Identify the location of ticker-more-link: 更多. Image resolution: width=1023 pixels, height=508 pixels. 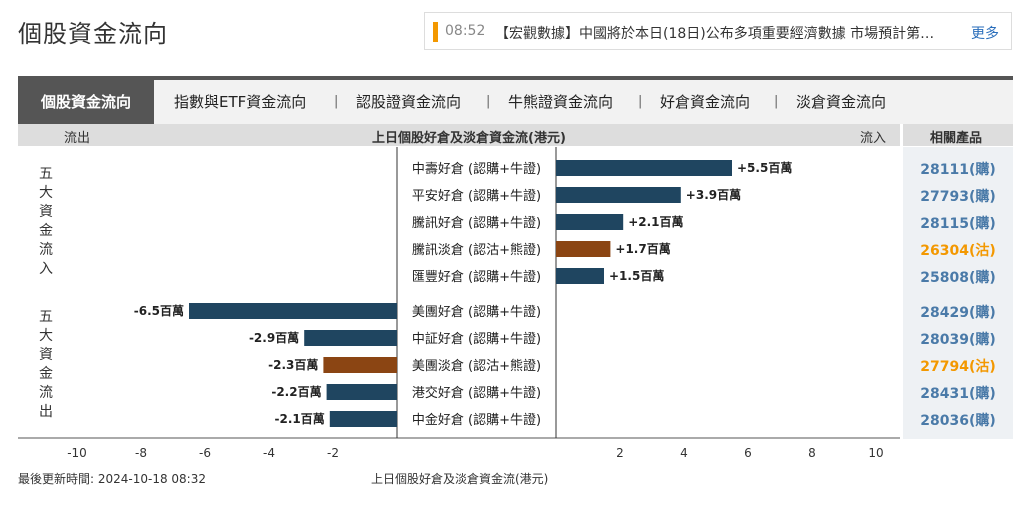
(985, 34).